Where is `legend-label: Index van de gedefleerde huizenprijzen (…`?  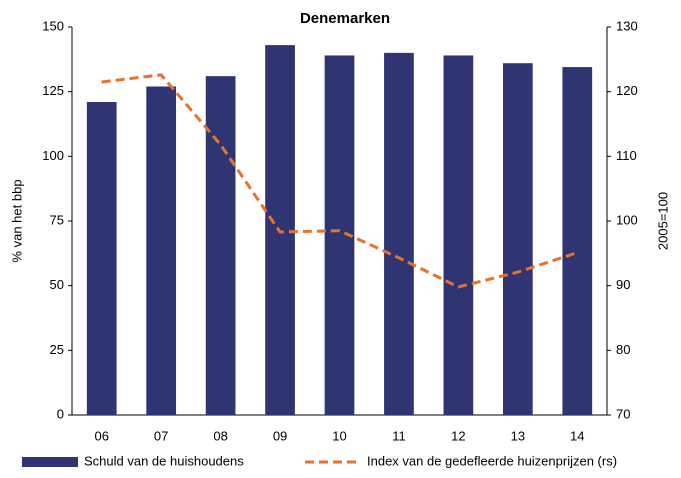
legend-label: Index van de gedefleerde huizenprijzen (… is located at coordinates (492, 460).